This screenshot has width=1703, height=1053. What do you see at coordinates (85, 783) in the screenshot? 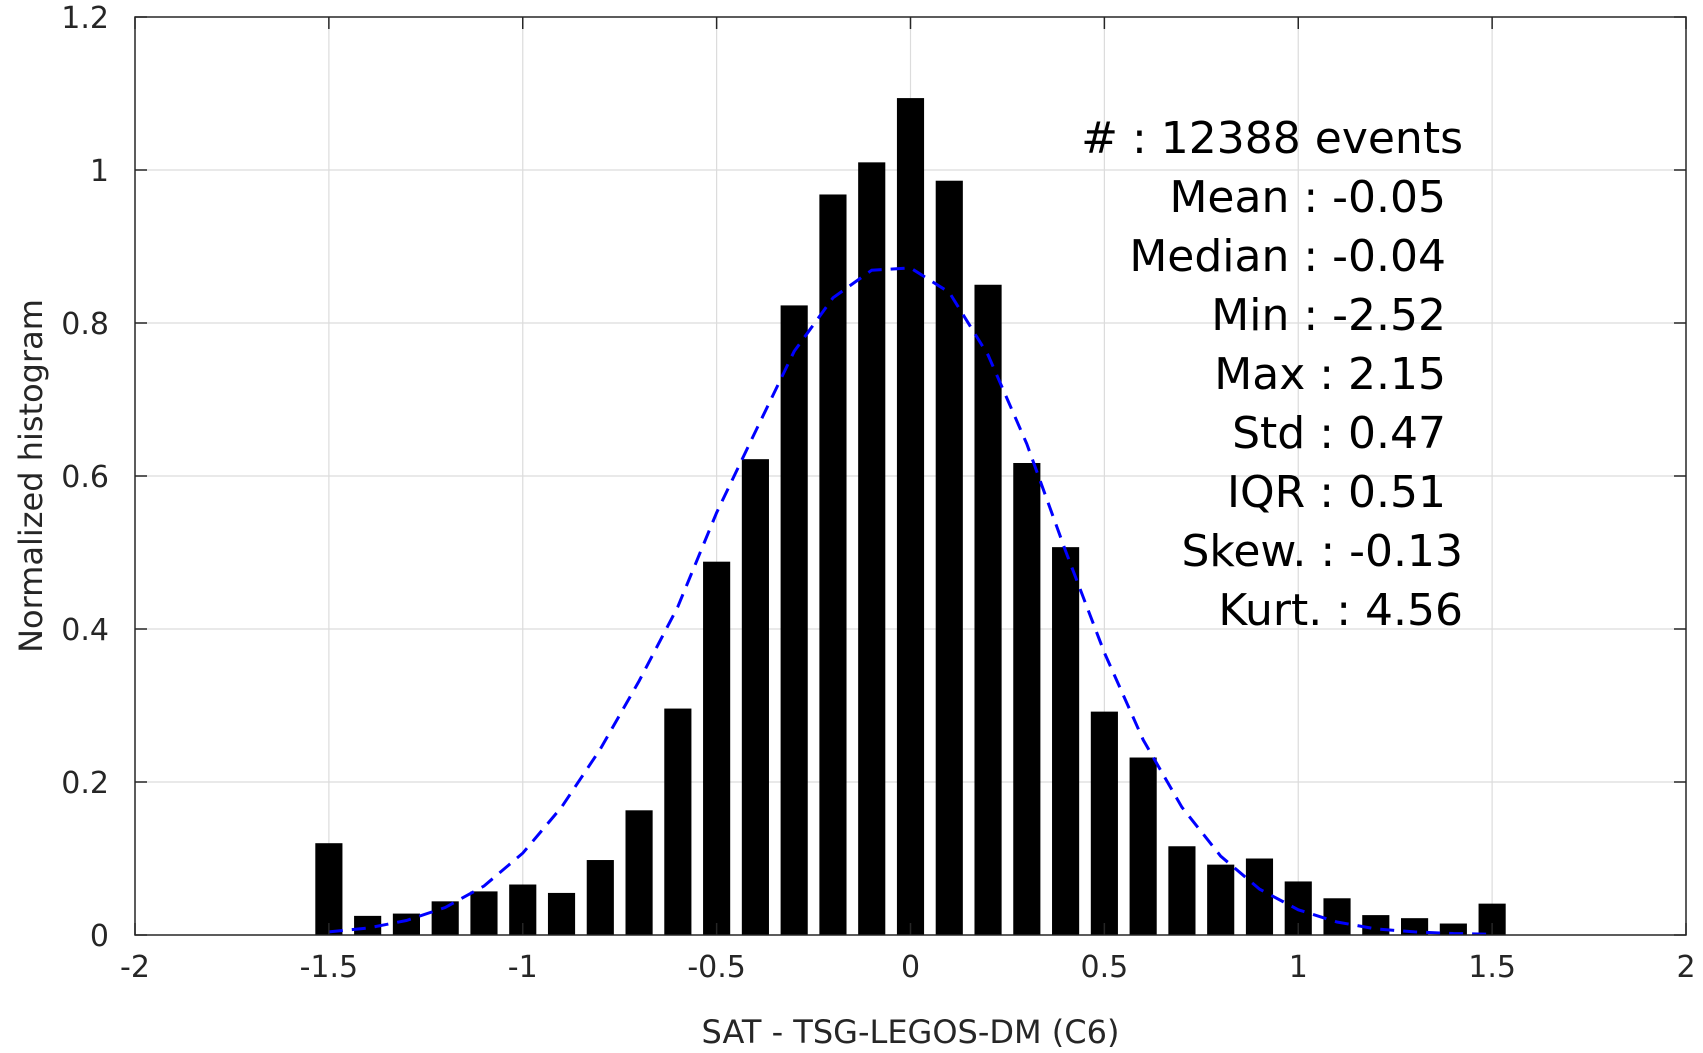
I see `y-tick-label: 0.2` at bounding box center [85, 783].